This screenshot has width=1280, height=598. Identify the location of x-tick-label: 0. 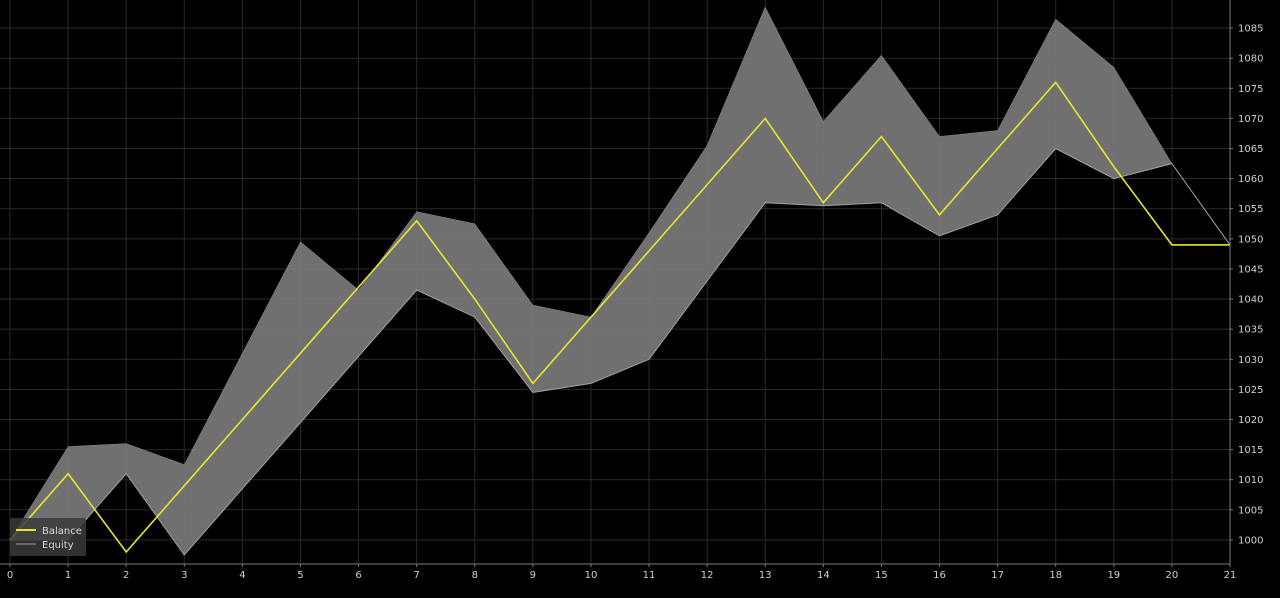
(10, 575).